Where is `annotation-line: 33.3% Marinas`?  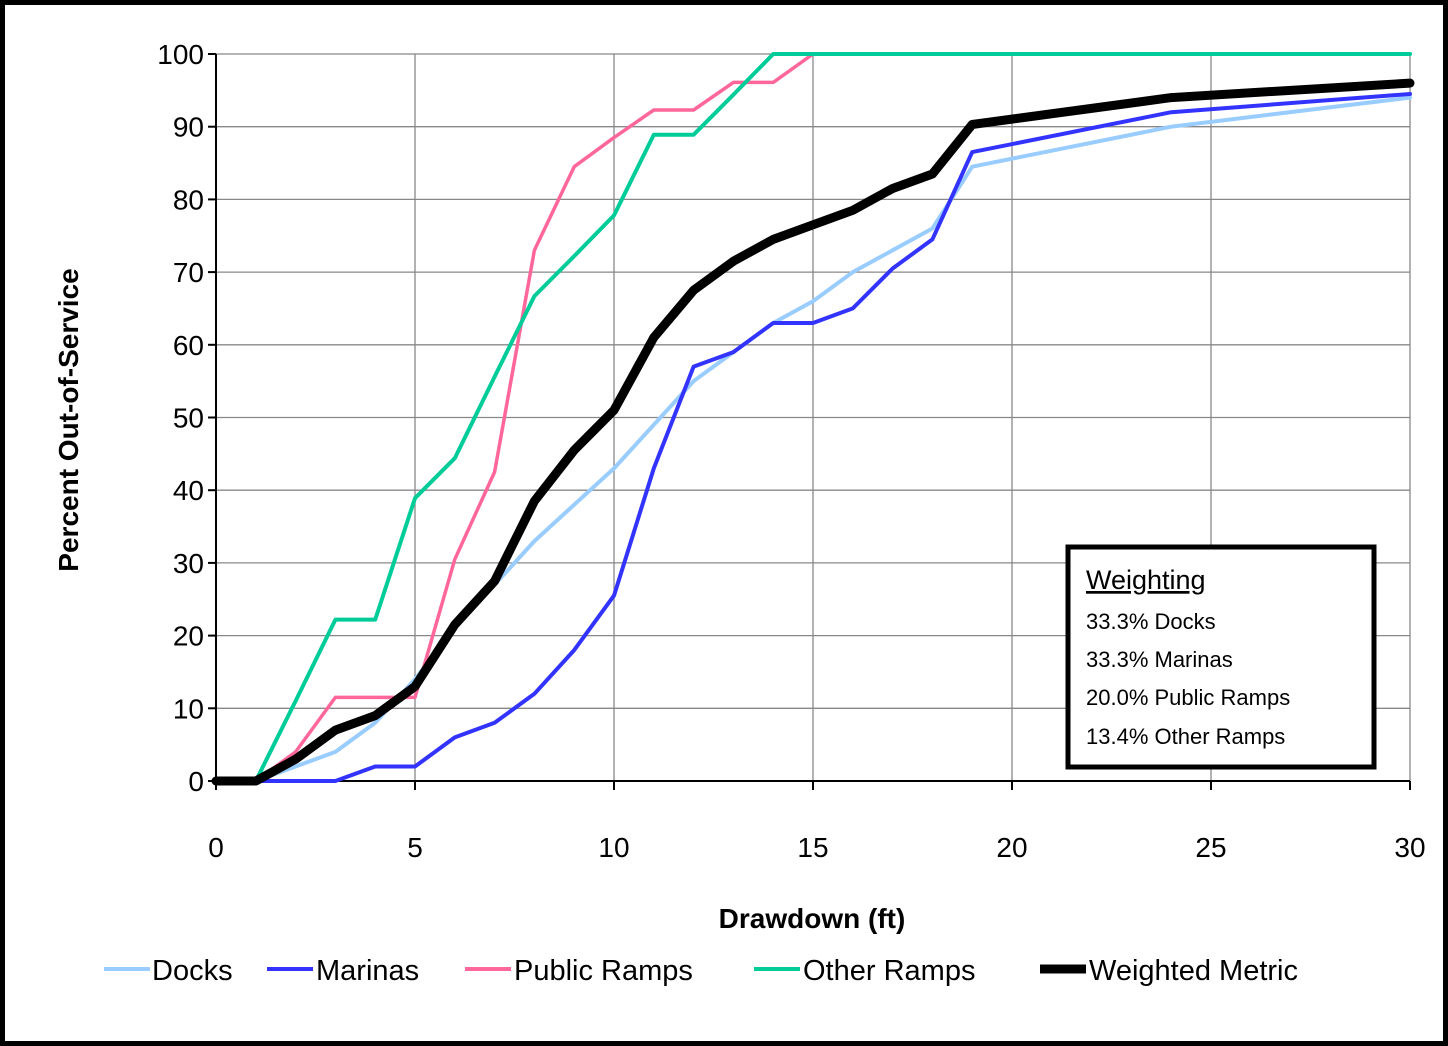 annotation-line: 33.3% Marinas is located at coordinates (1159, 659).